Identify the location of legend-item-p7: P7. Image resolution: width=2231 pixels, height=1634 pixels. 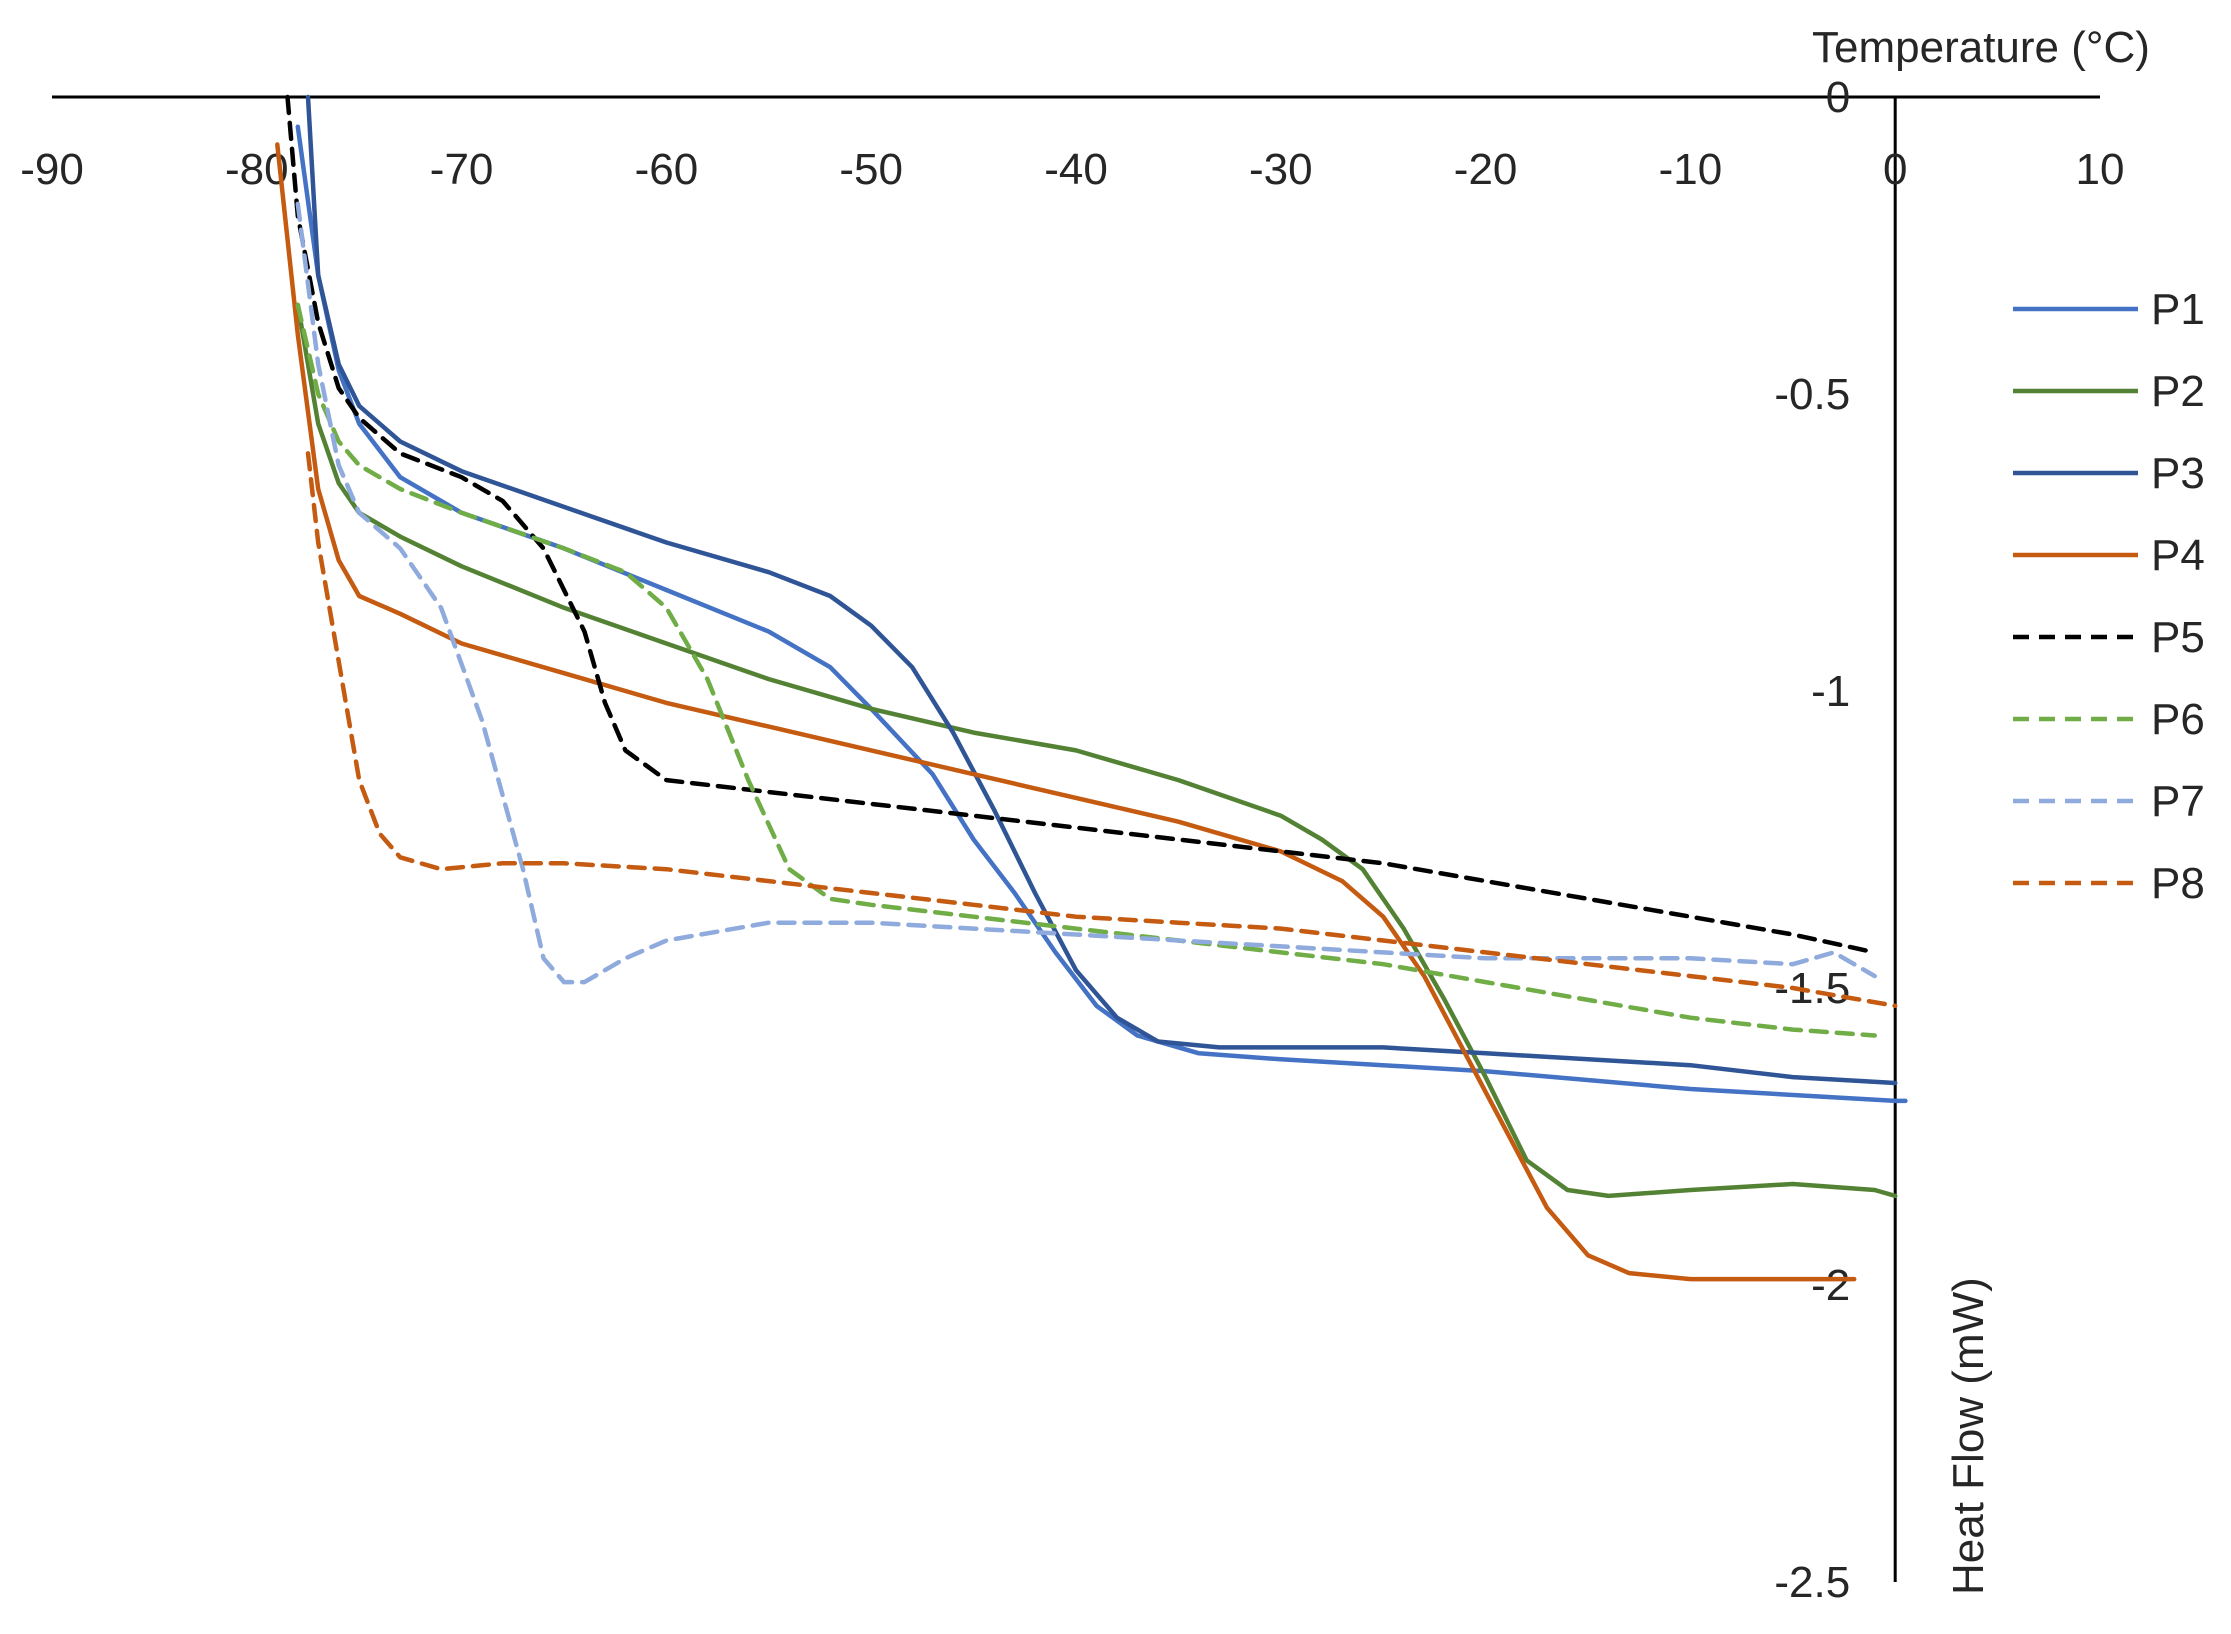
(2109, 801).